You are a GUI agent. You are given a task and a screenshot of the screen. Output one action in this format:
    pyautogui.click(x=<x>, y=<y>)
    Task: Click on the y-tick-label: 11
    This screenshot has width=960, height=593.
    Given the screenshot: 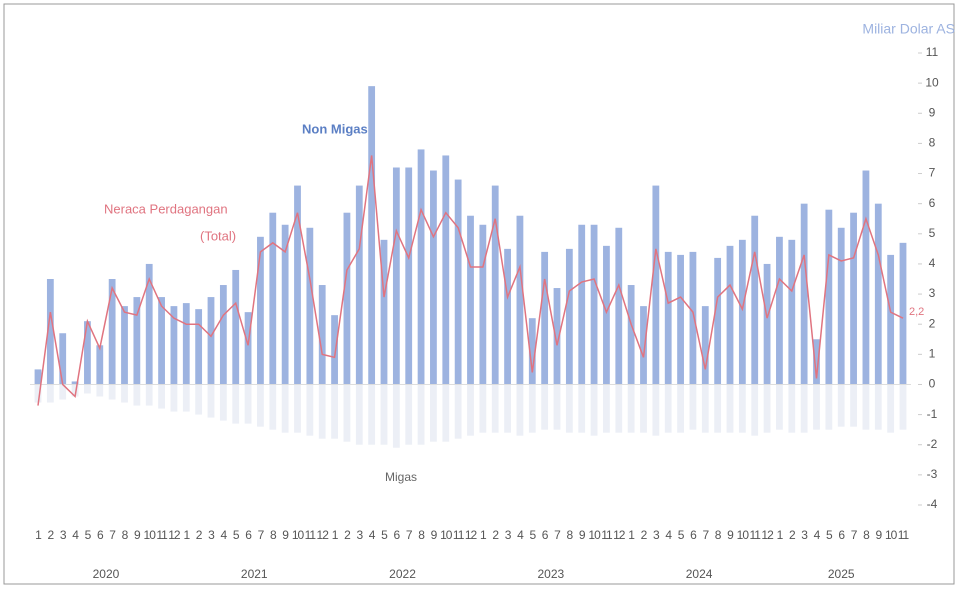 What is the action you would take?
    pyautogui.click(x=932, y=52)
    